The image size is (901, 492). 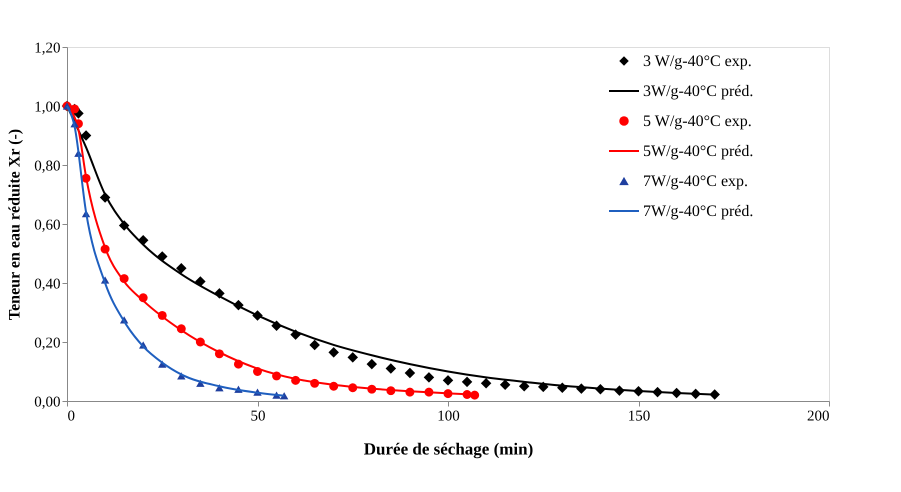 I want to click on legend-label: 5W/g-40°C préd., so click(x=698, y=151).